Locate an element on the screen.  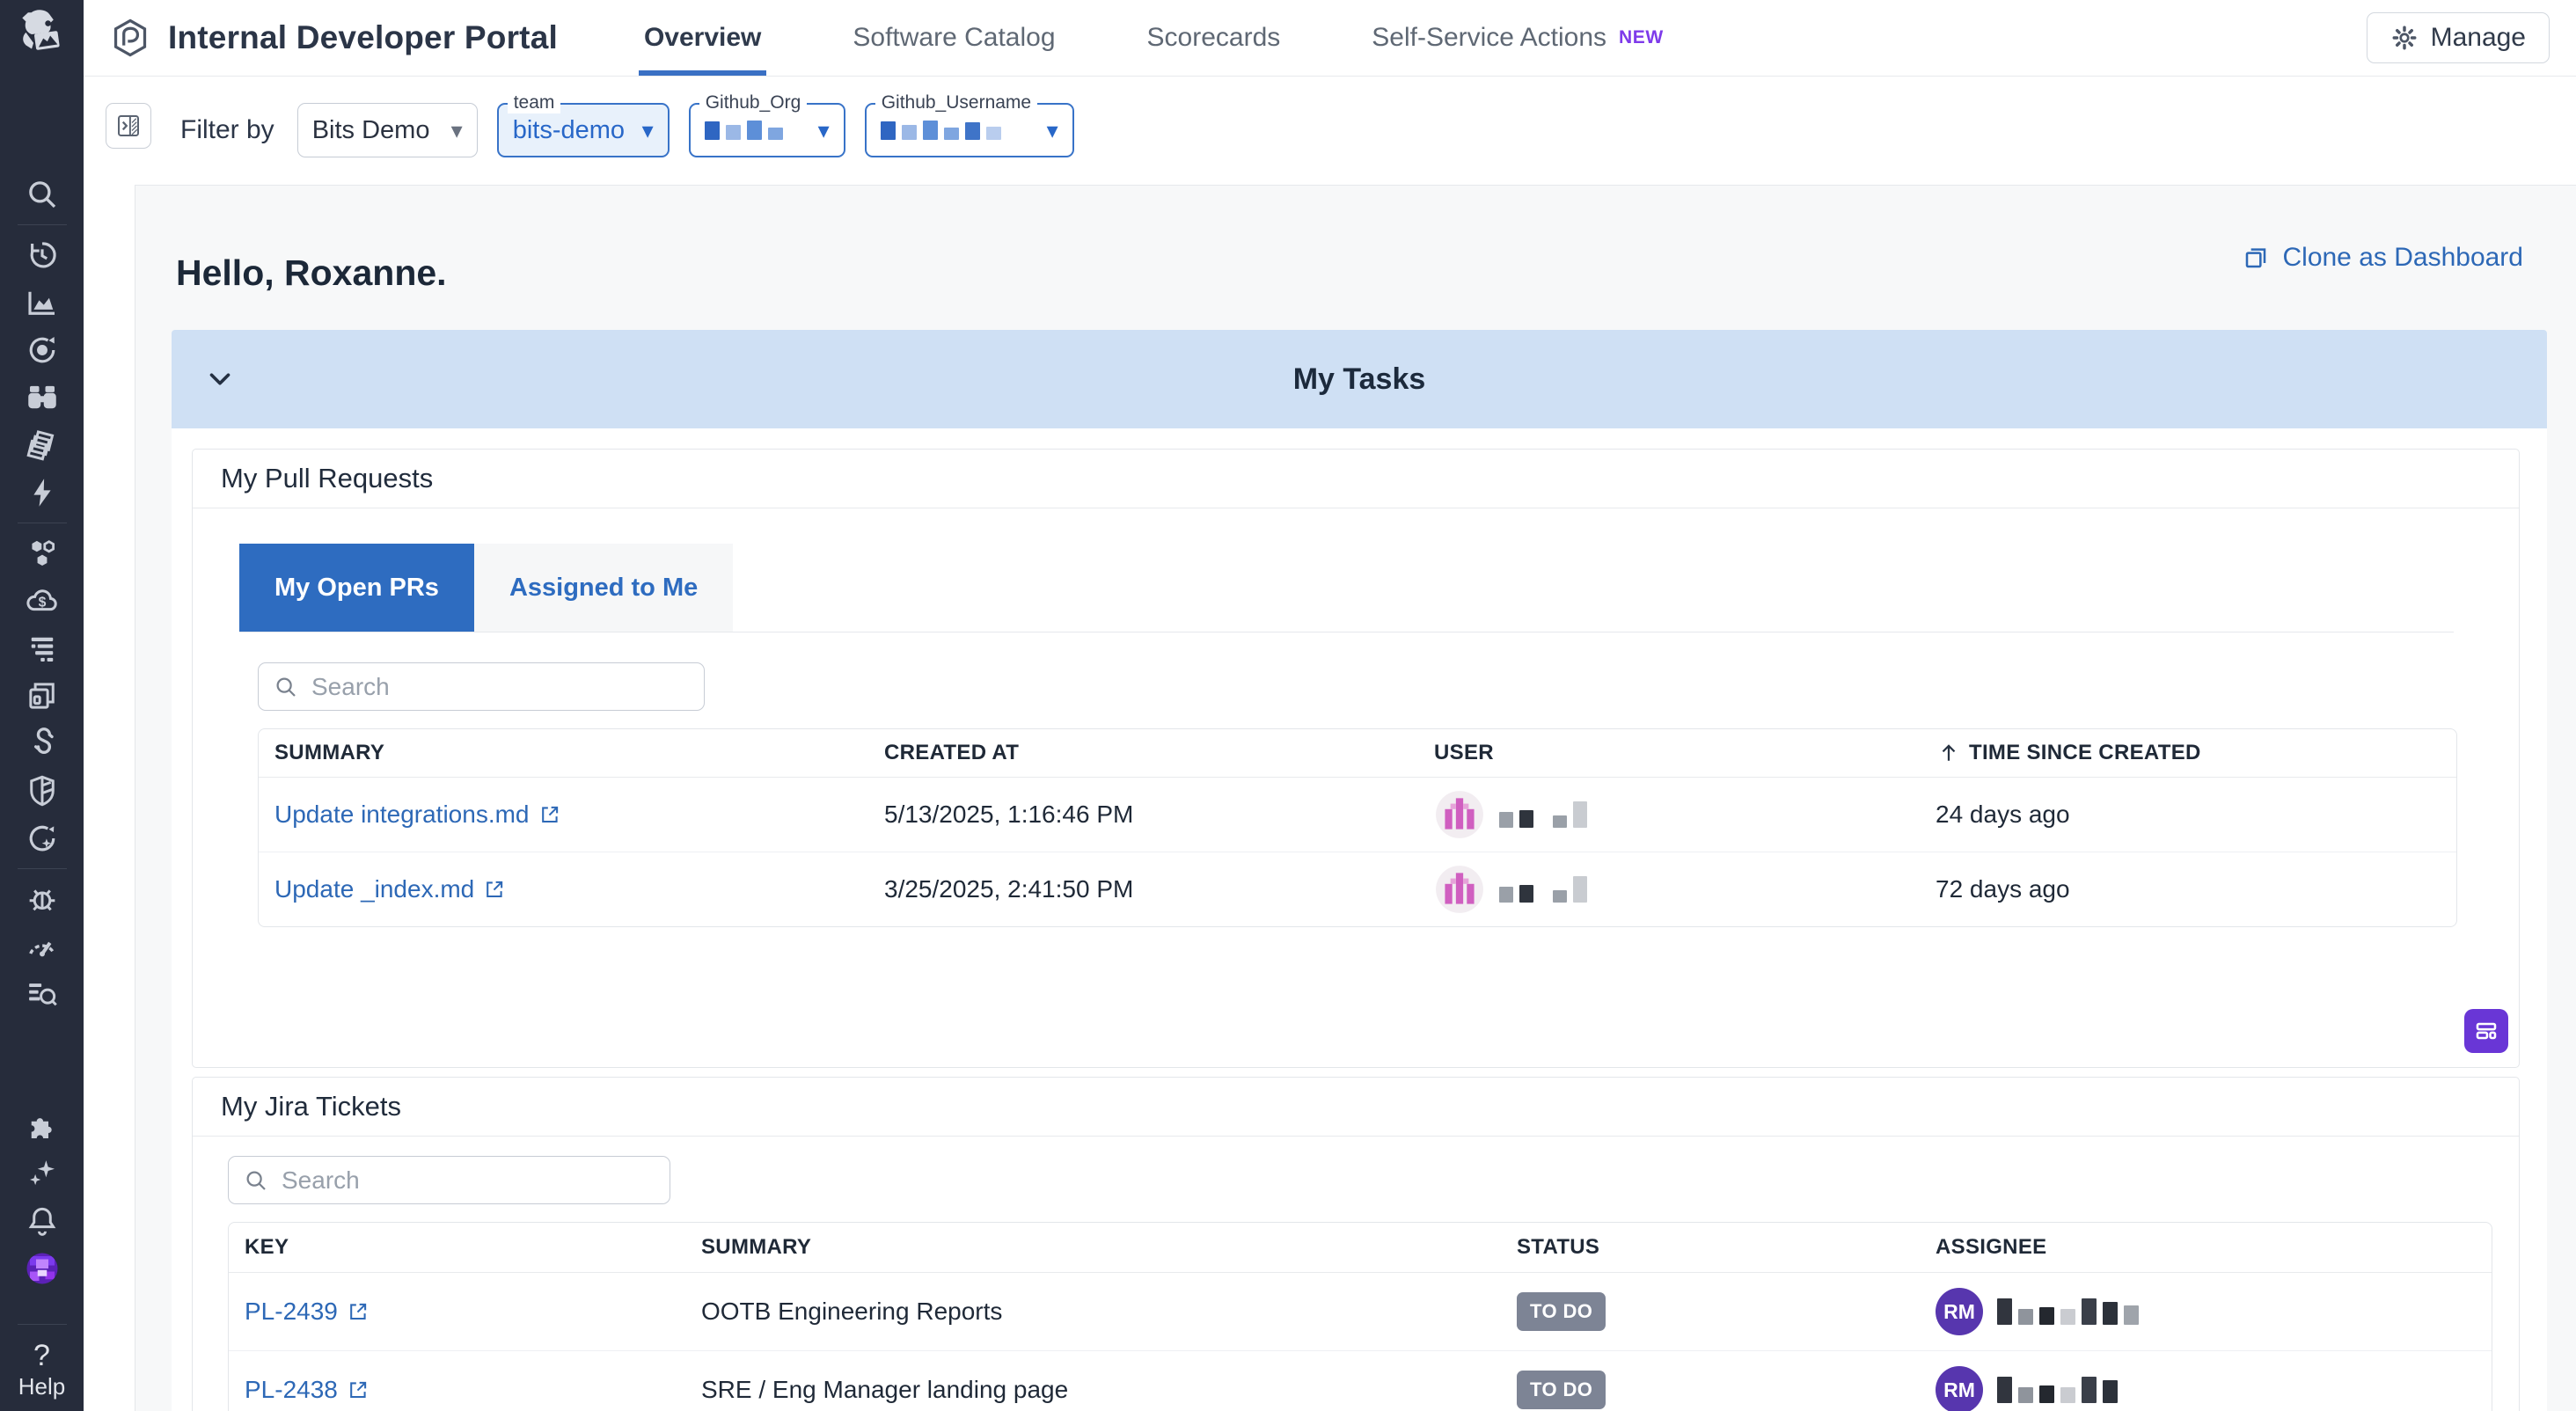
chevron-down-icon is located at coordinates (220, 379).